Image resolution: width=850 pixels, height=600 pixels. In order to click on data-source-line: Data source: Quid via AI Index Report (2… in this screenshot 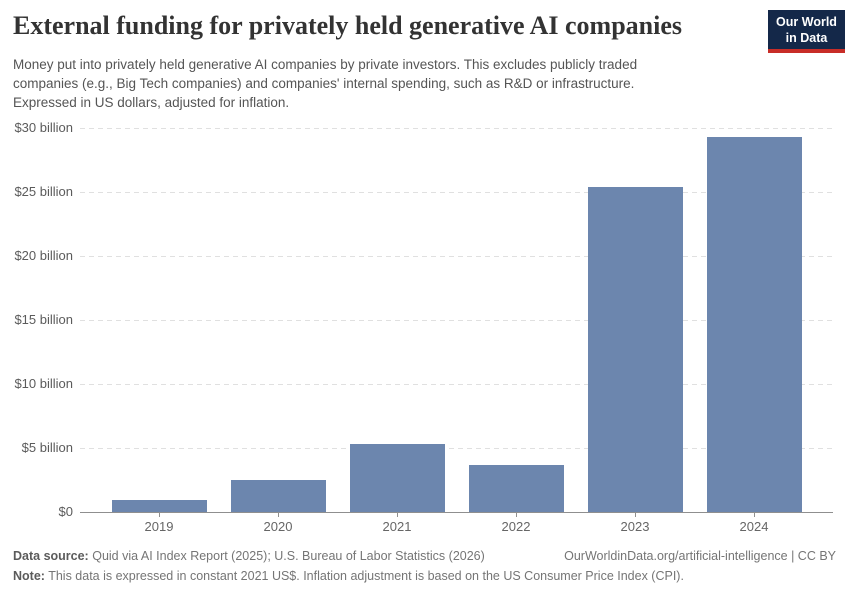, I will do `click(249, 556)`.